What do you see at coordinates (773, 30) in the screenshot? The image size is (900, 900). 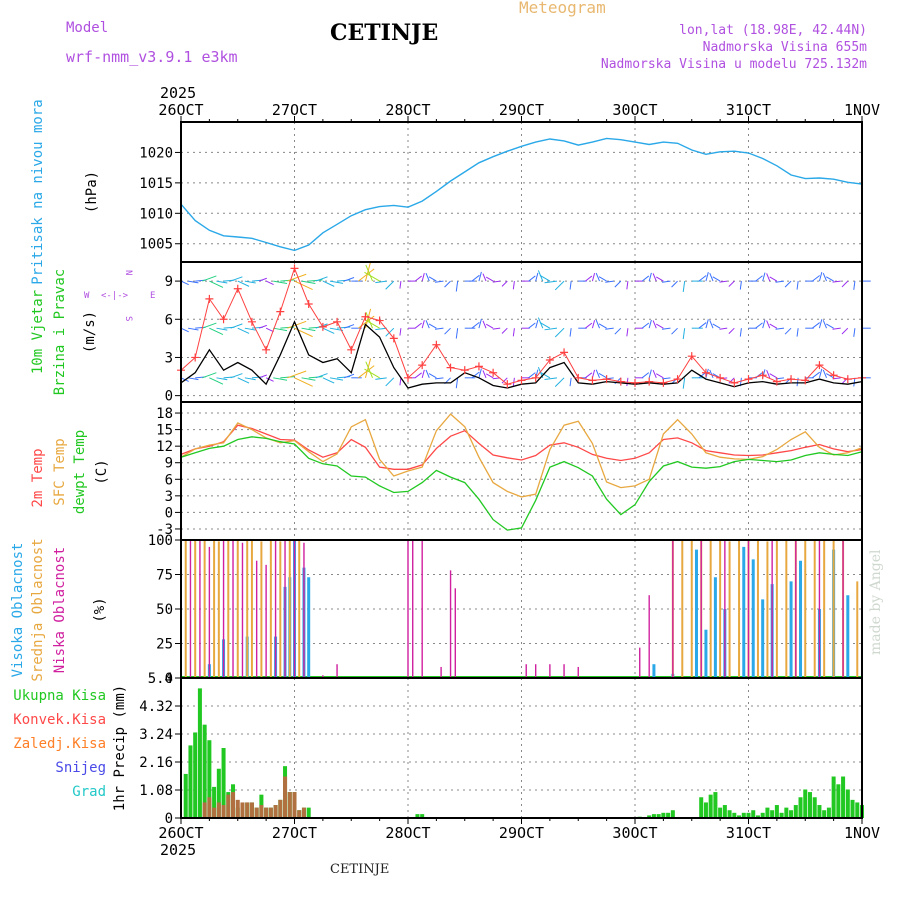 I see `station-coordinates: lon,lat (18.98E, 42.44N)` at bounding box center [773, 30].